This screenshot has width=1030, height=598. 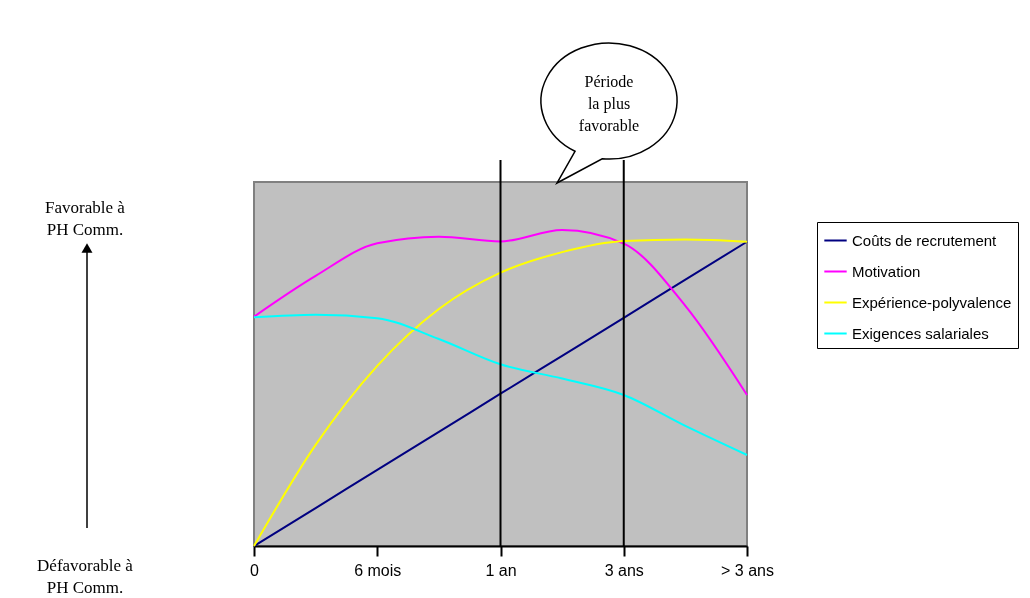 What do you see at coordinates (85, 576) in the screenshot?
I see `text: Défavorable à PH Comm.` at bounding box center [85, 576].